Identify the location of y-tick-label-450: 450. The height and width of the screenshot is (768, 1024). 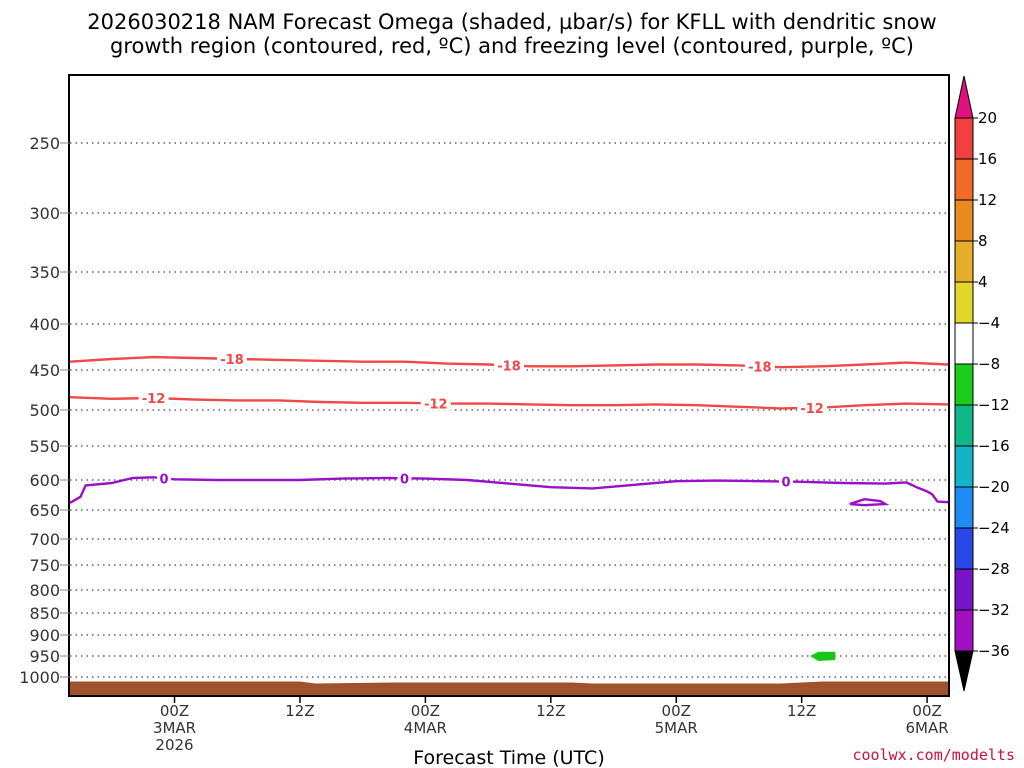
(44, 370).